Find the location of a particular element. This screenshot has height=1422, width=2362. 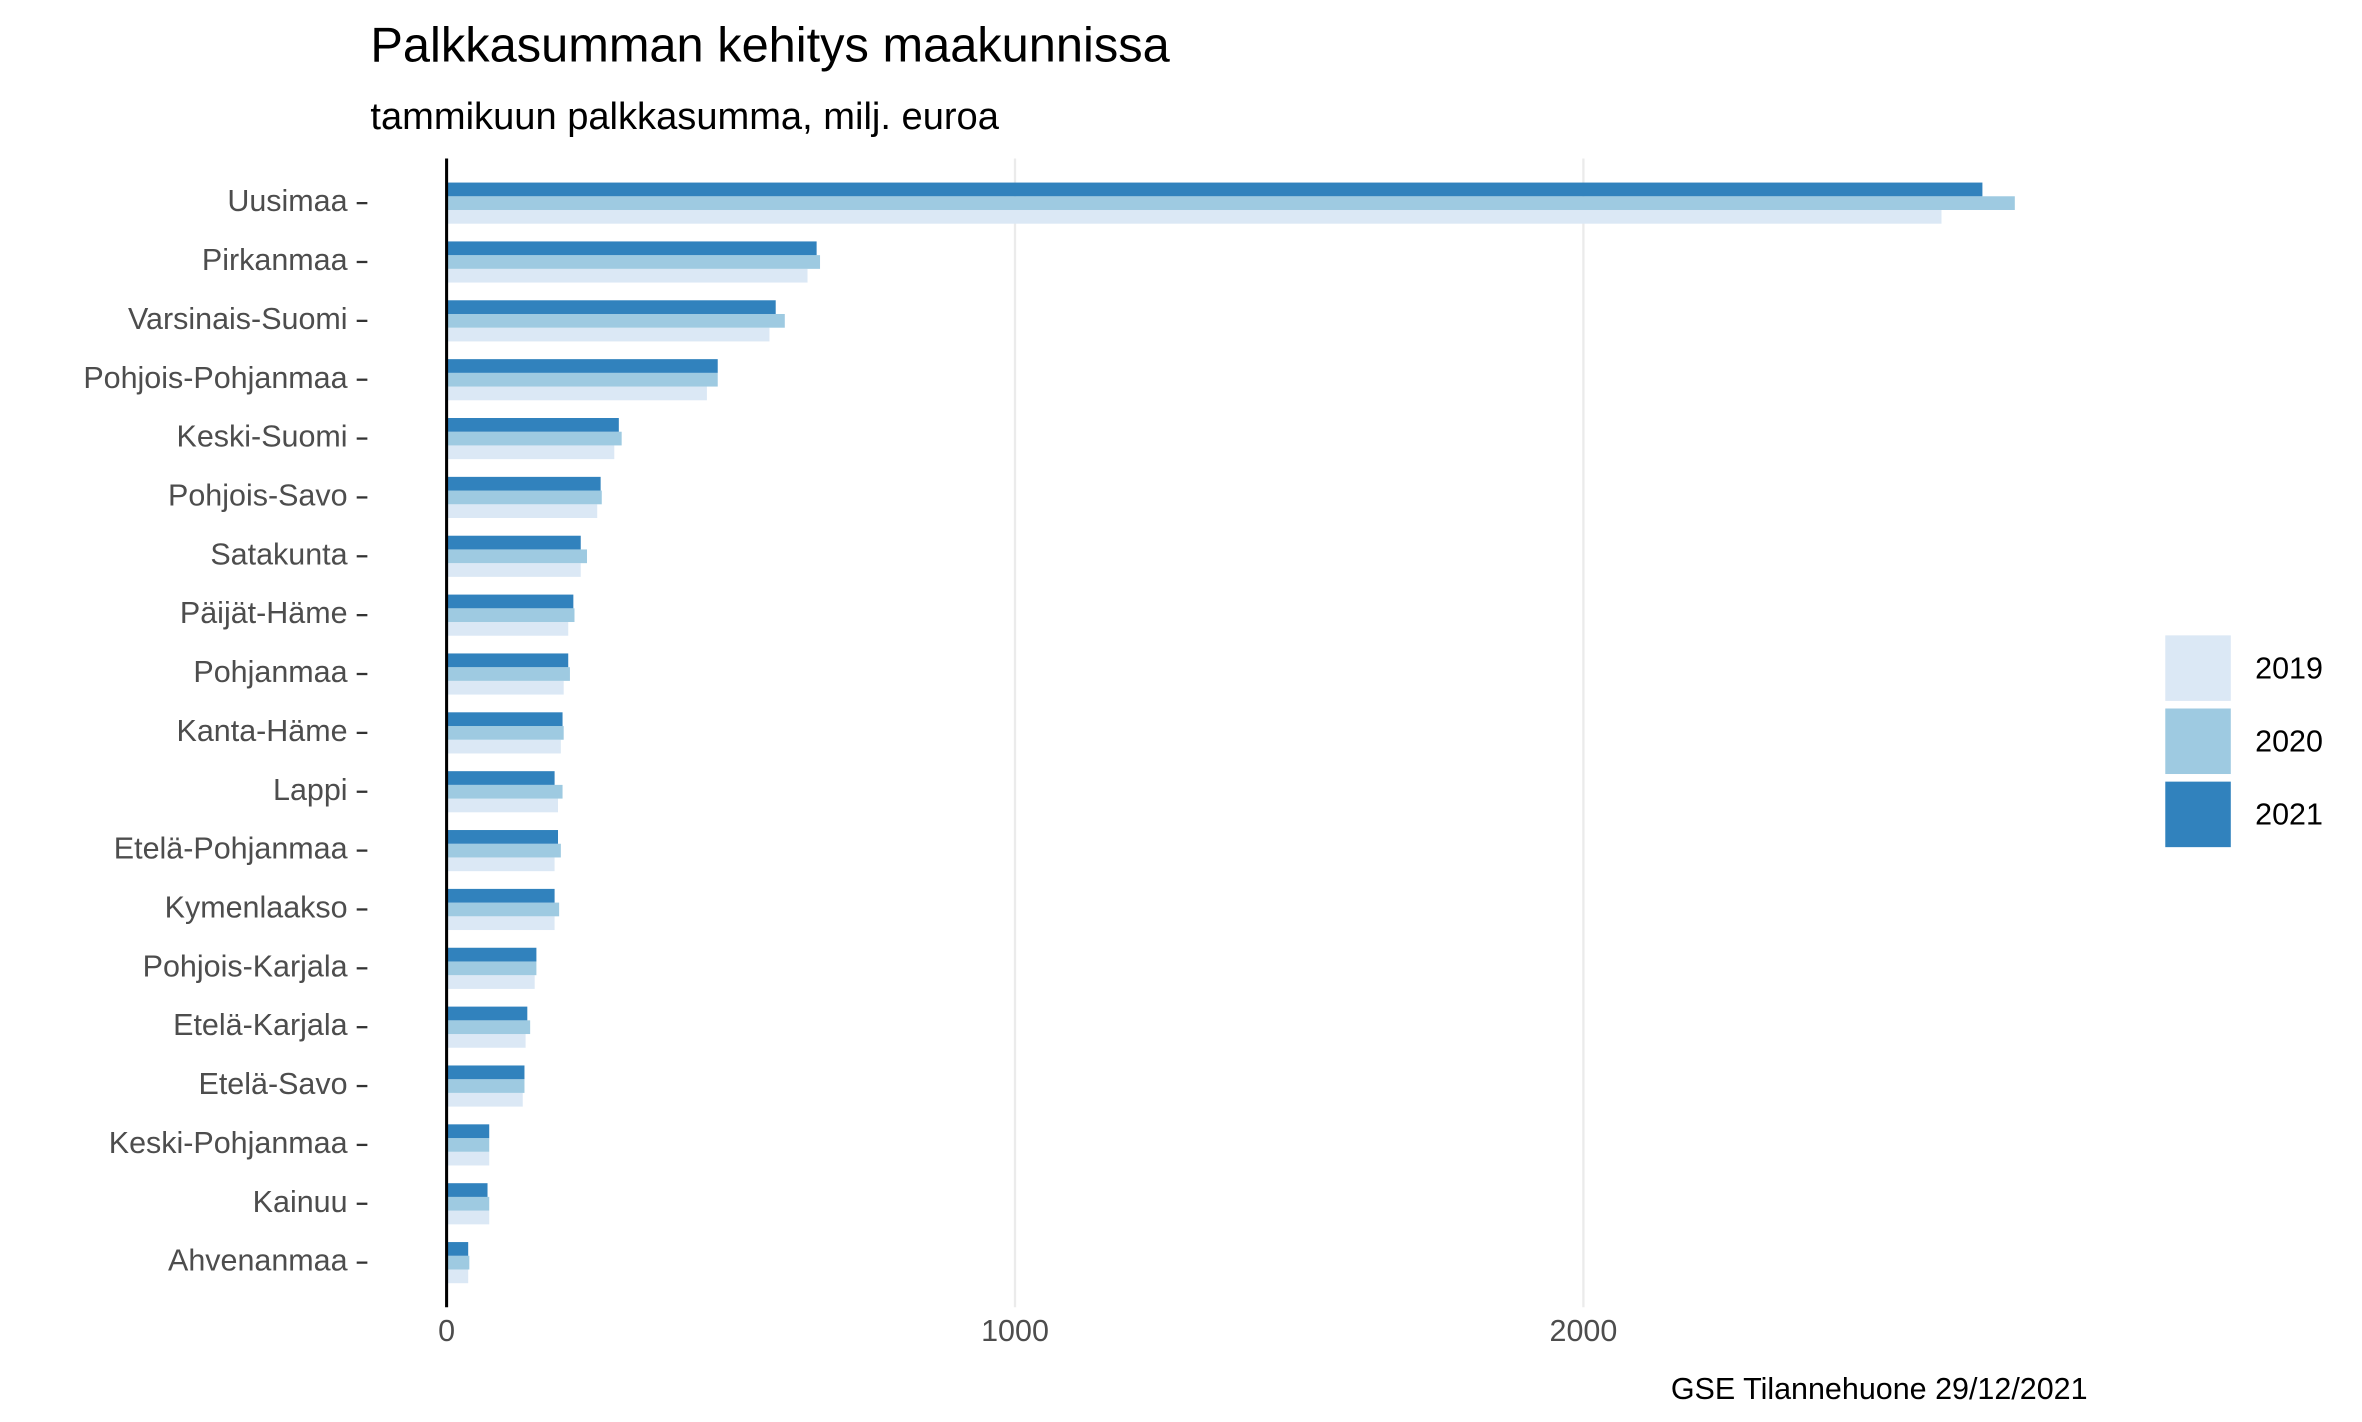

y-tick-label: Keski-Suomi is located at coordinates (262, 437).